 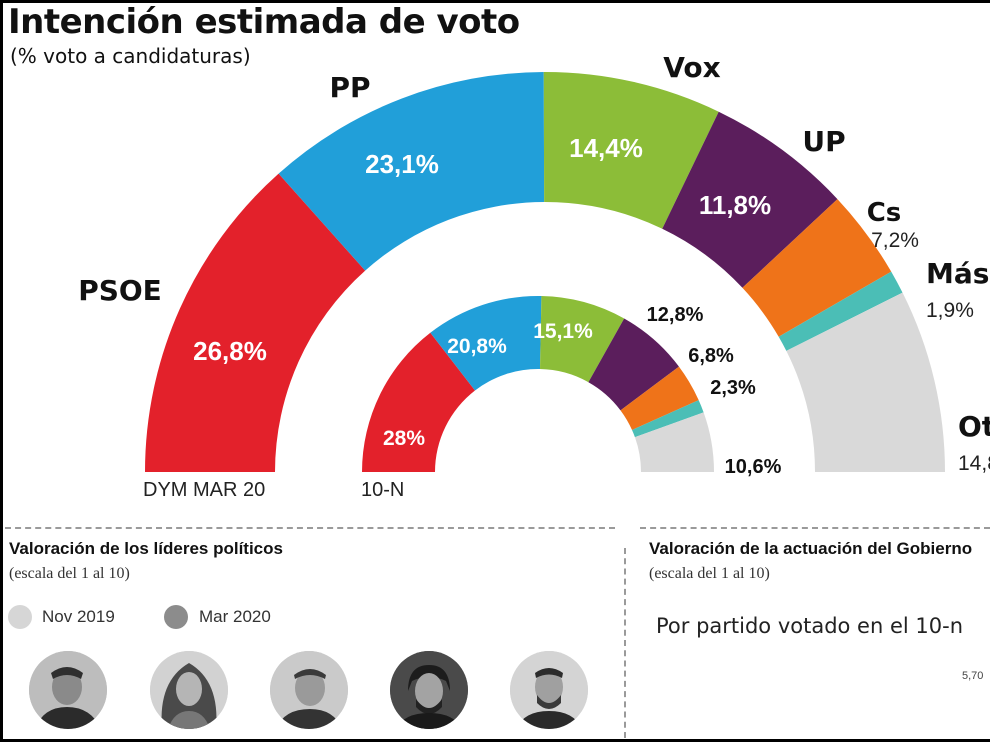 I want to click on inner-value-label-otros: 10,6%, so click(x=753, y=467).